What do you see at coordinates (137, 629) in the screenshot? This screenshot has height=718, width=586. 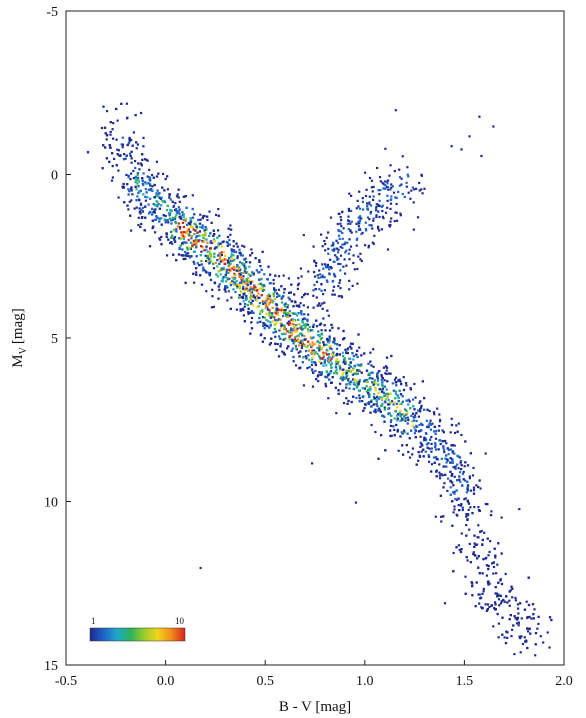 I see `colorbar: 1 10` at bounding box center [137, 629].